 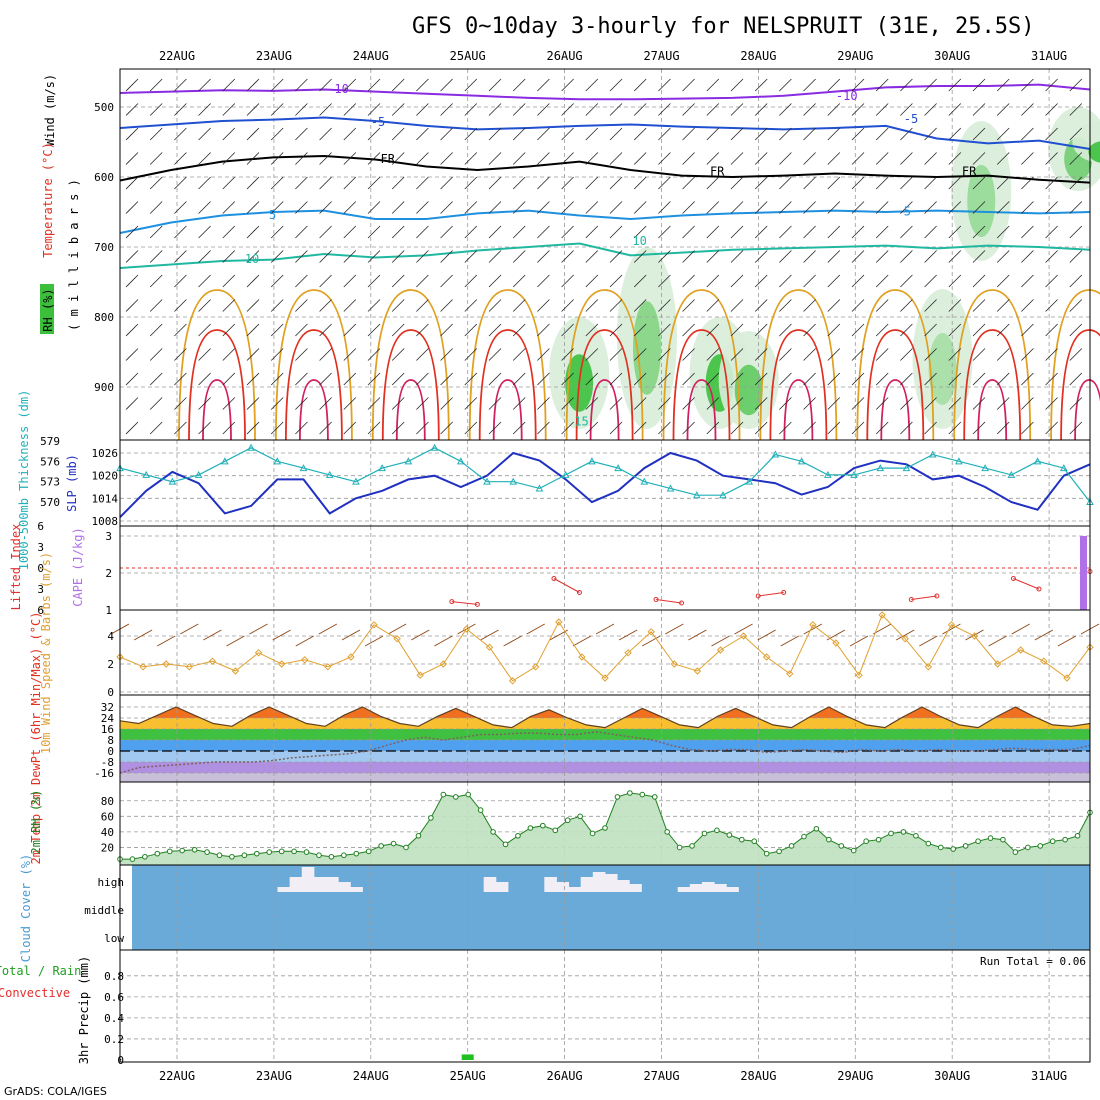 I want to click on warm-contour, so click(x=507, y=365).